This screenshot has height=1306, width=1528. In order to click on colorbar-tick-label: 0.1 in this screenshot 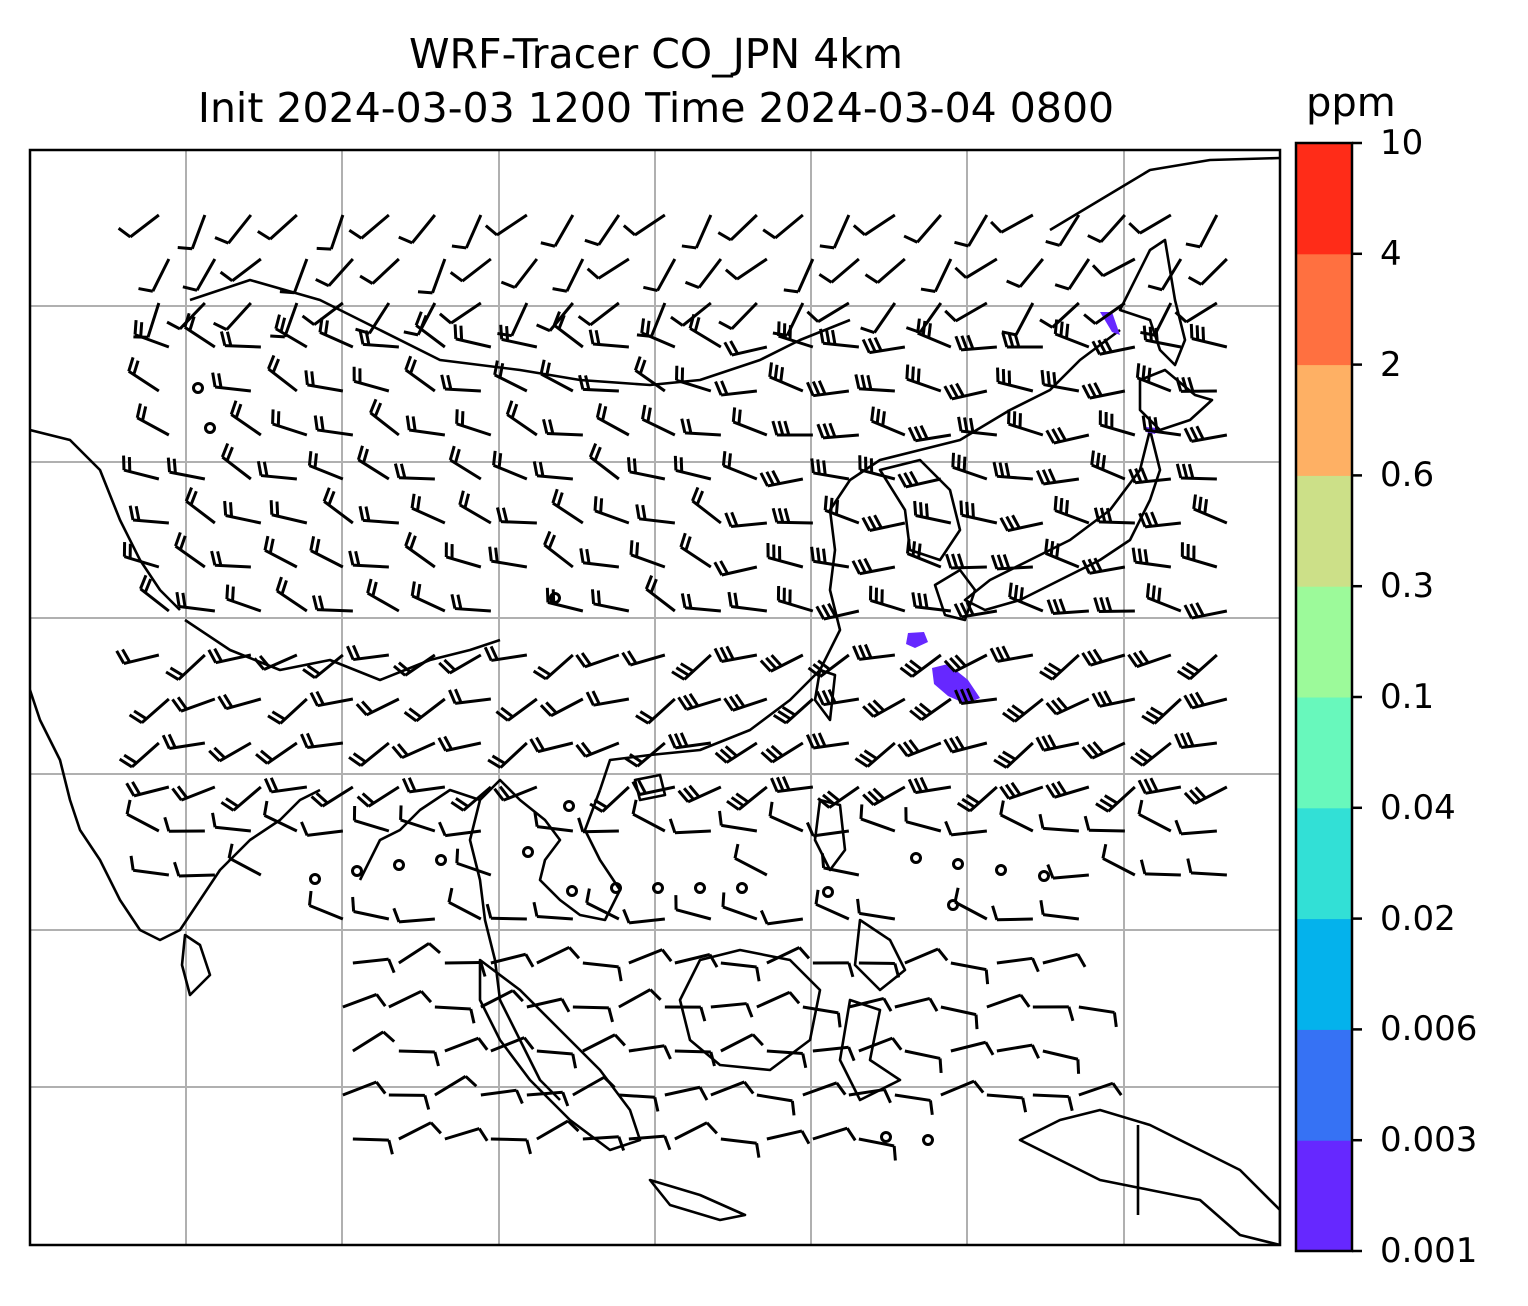, I will do `click(1407, 697)`.